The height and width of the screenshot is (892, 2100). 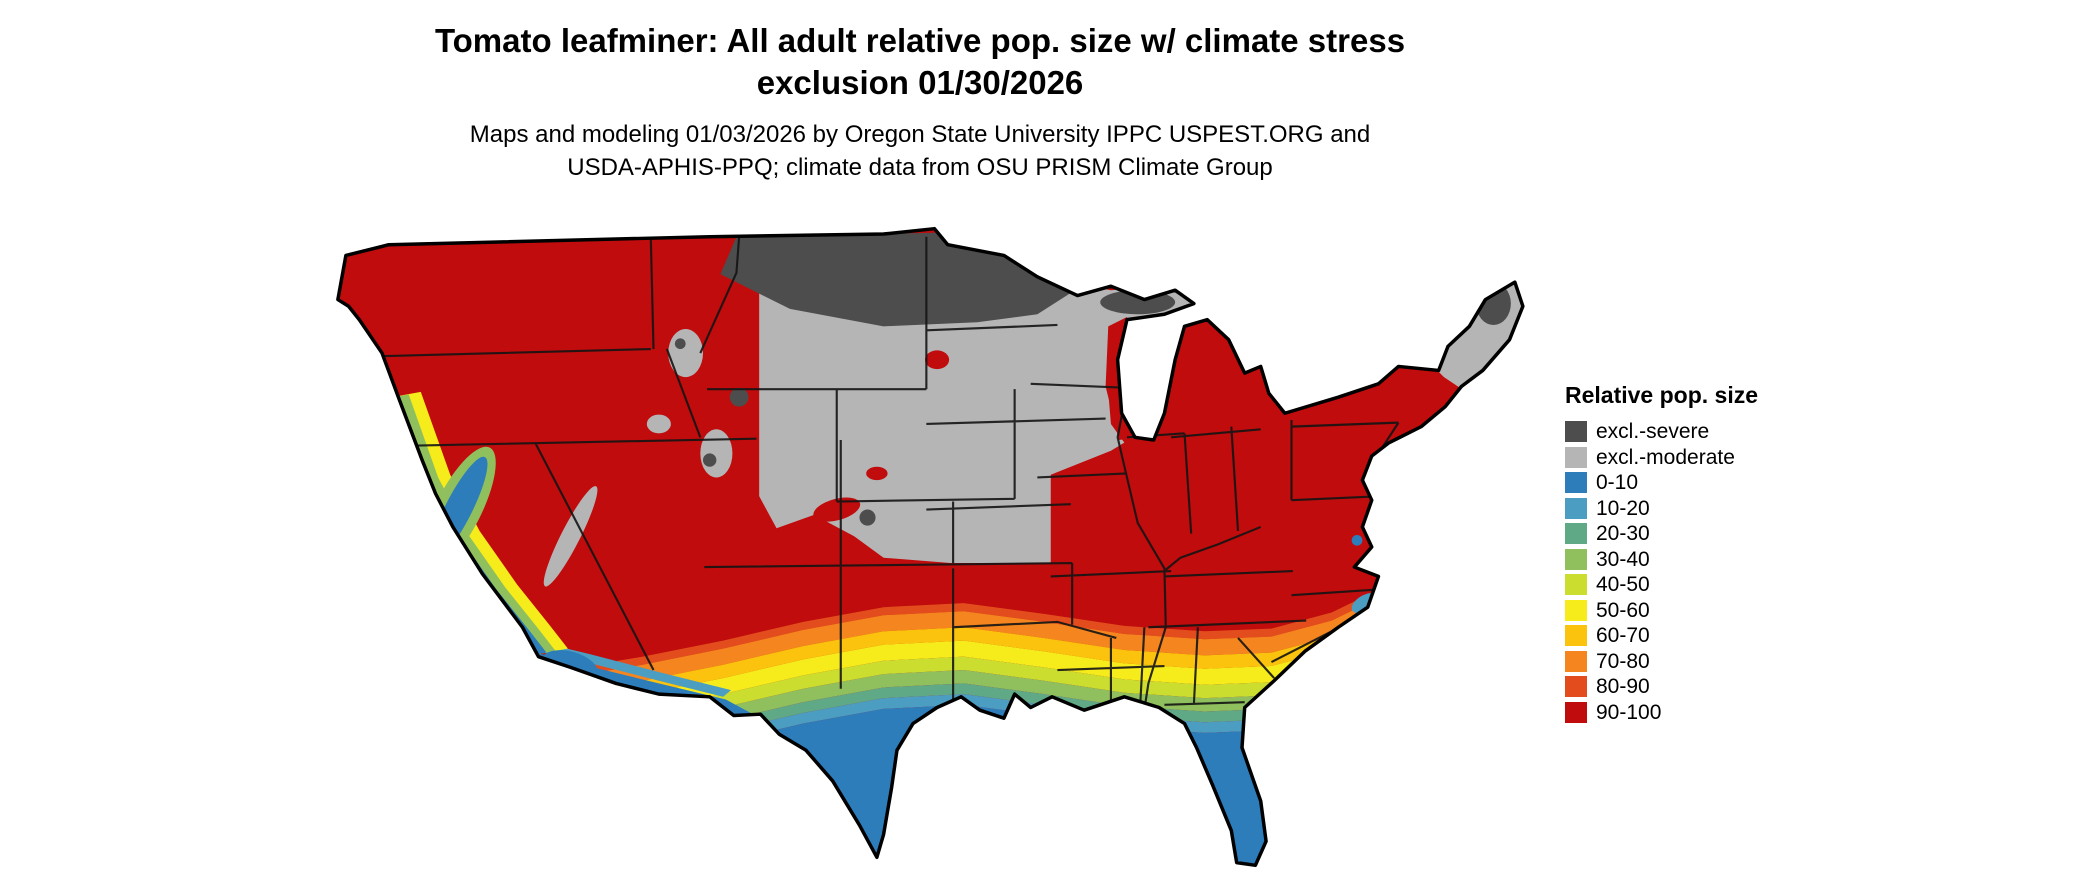 I want to click on legend-item-30-40: 30-40, so click(x=1725, y=560).